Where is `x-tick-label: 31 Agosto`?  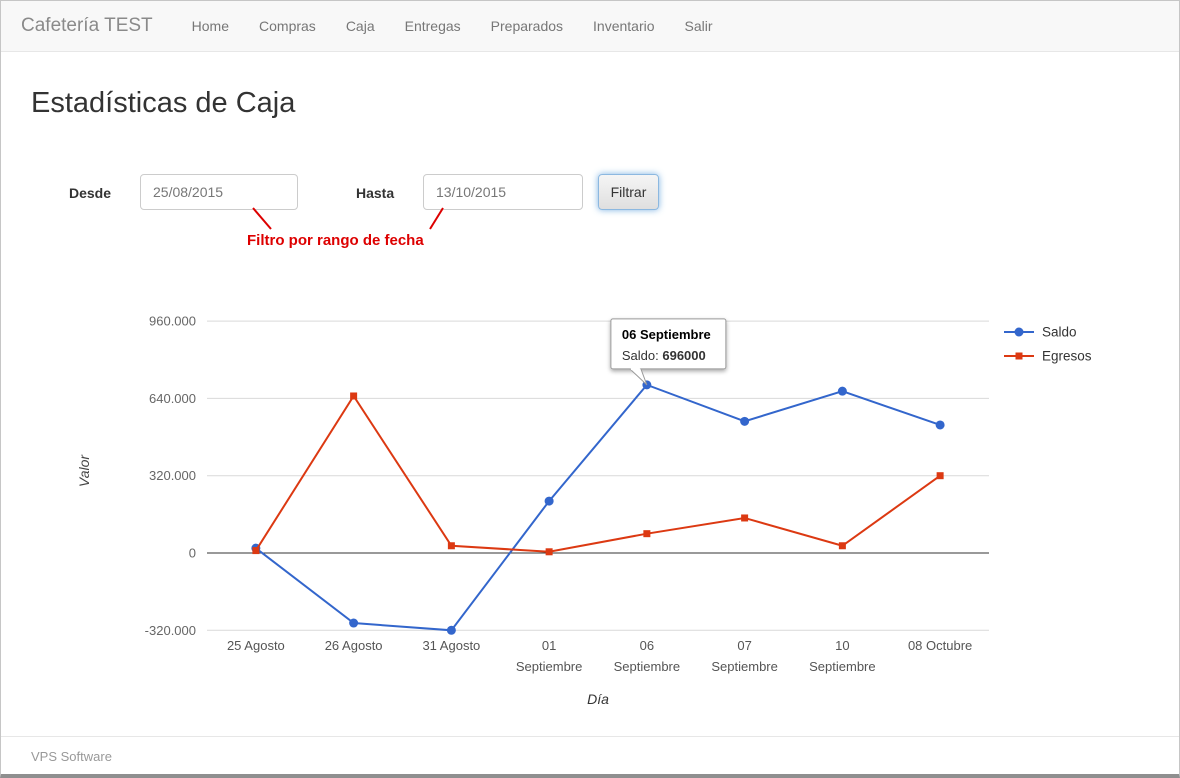
x-tick-label: 31 Agosto is located at coordinates (451, 645).